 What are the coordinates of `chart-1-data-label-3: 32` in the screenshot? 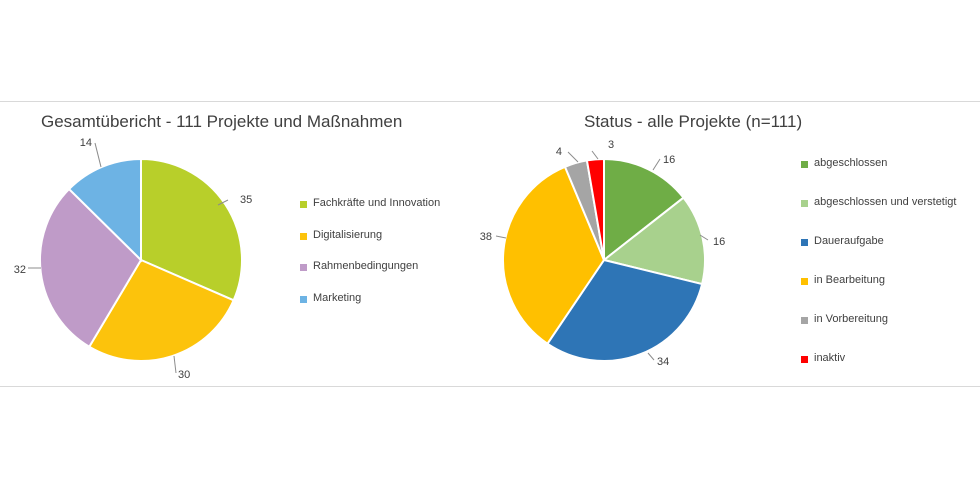 It's located at (20, 270).